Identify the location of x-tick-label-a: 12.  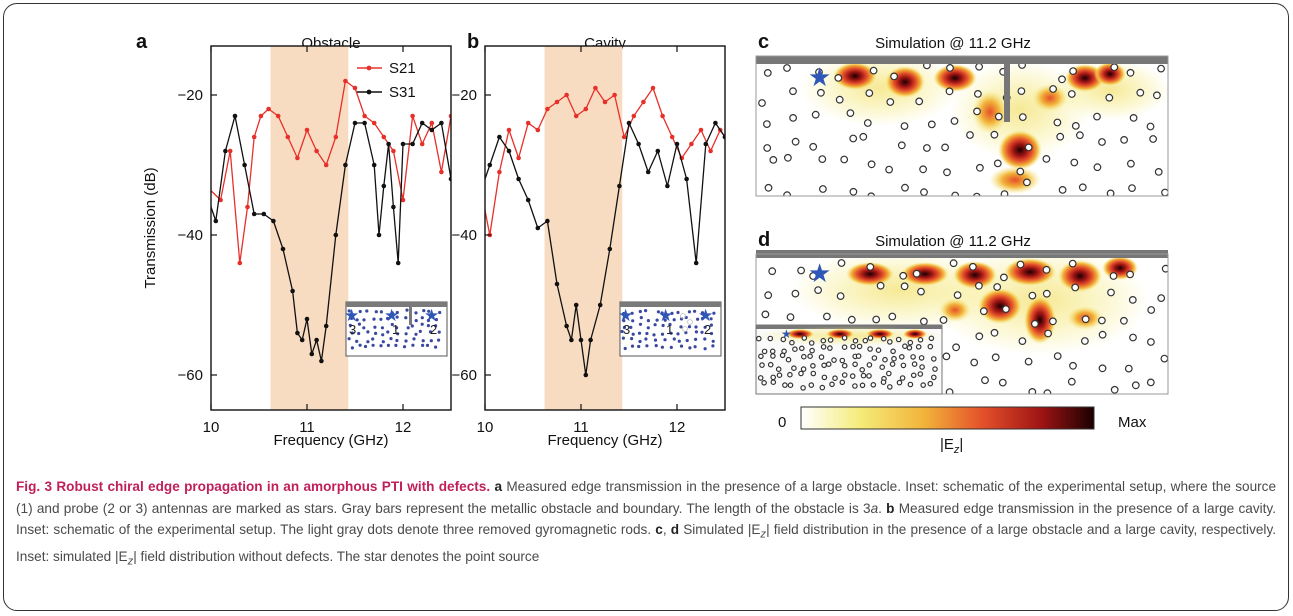
(403, 427).